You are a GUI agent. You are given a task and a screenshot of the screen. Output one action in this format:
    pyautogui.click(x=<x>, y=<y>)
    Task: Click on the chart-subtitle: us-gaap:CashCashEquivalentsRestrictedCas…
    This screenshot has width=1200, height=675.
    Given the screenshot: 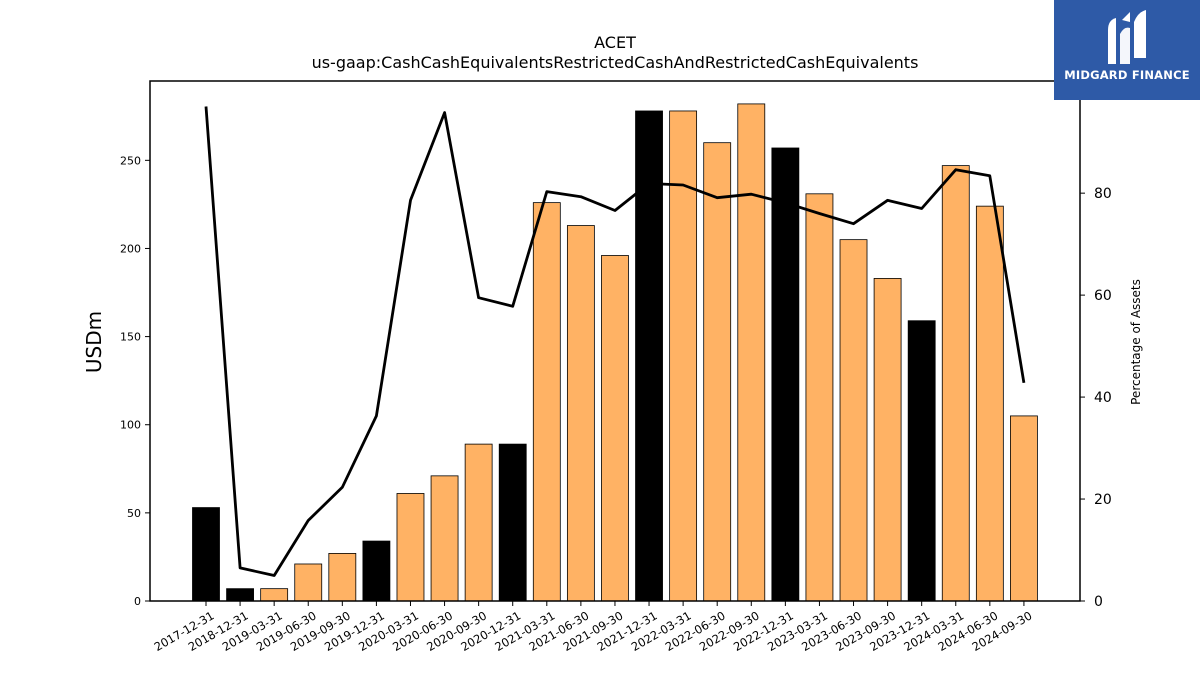 What is the action you would take?
    pyautogui.click(x=615, y=62)
    